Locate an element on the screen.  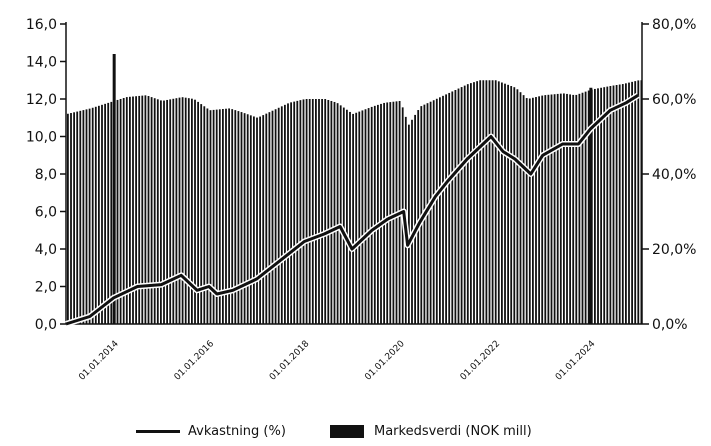
left-tick-label: 6,0 is located at coordinates (46, 213).